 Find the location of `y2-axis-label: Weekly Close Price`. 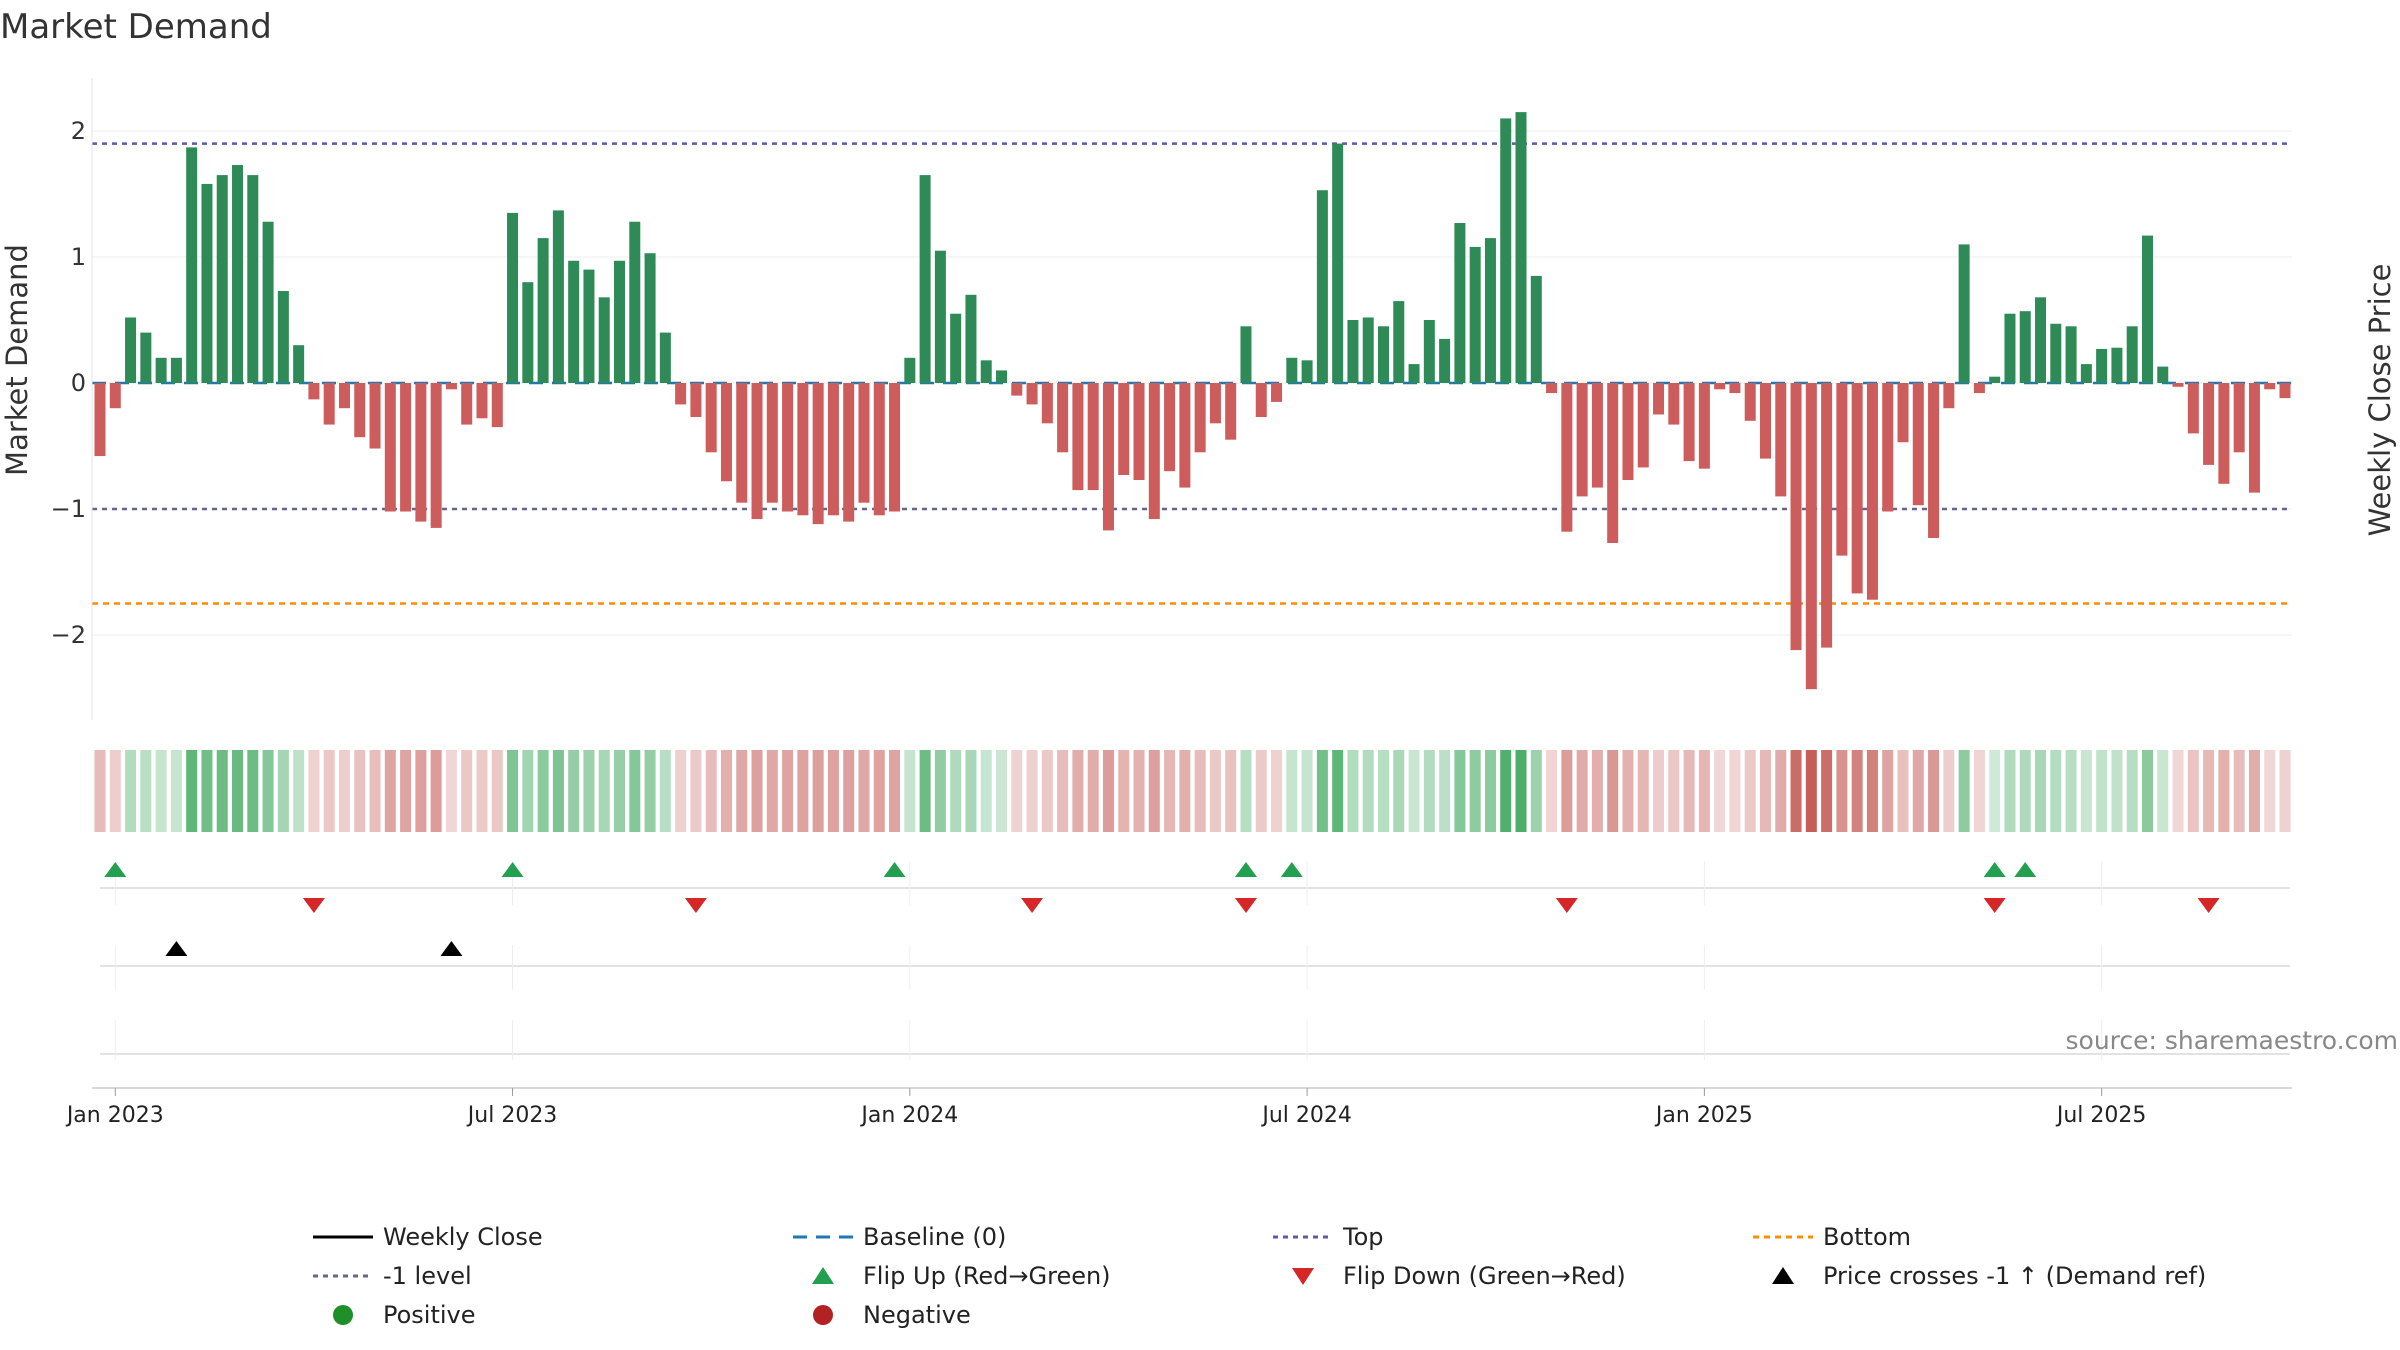

y2-axis-label: Weekly Close Price is located at coordinates (2380, 400).